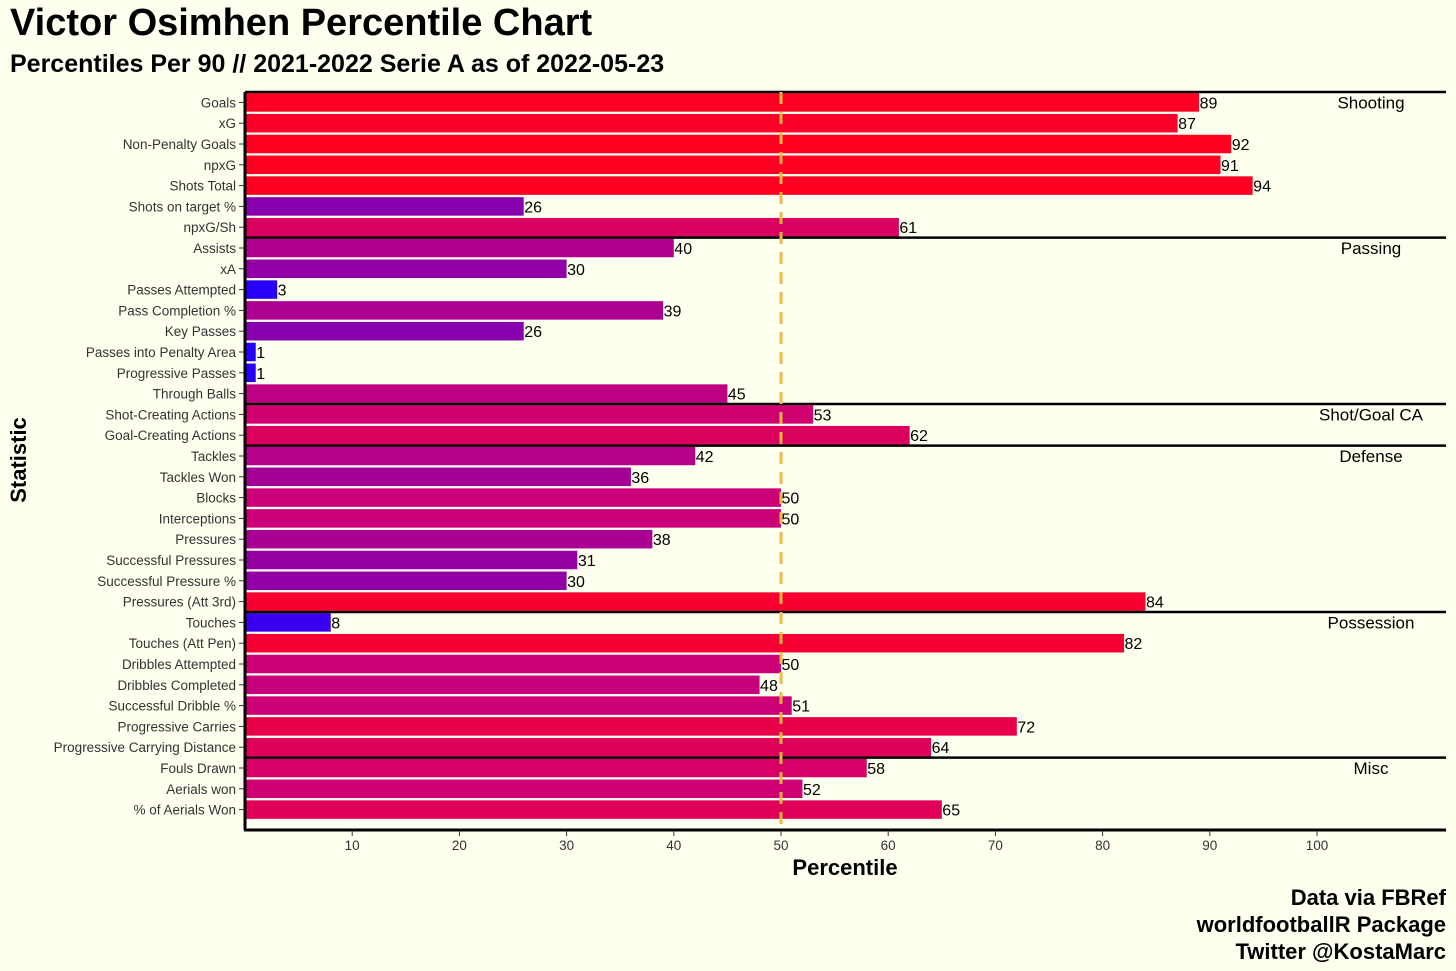 The image size is (1456, 971). Describe the element at coordinates (1371, 248) in the screenshot. I see `group-label-1: Passing` at that location.